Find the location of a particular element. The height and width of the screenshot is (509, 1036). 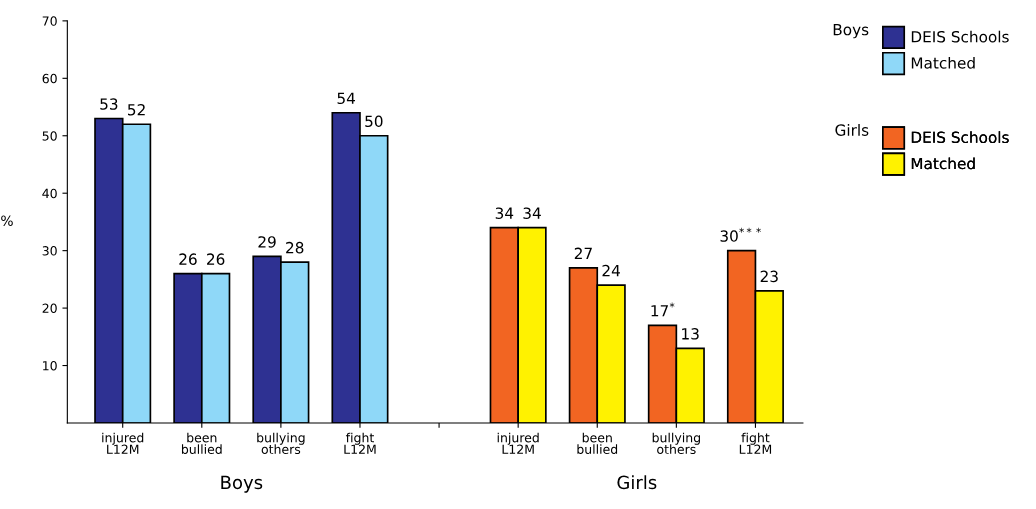

y-tick-label: 60 is located at coordinates (49, 78).